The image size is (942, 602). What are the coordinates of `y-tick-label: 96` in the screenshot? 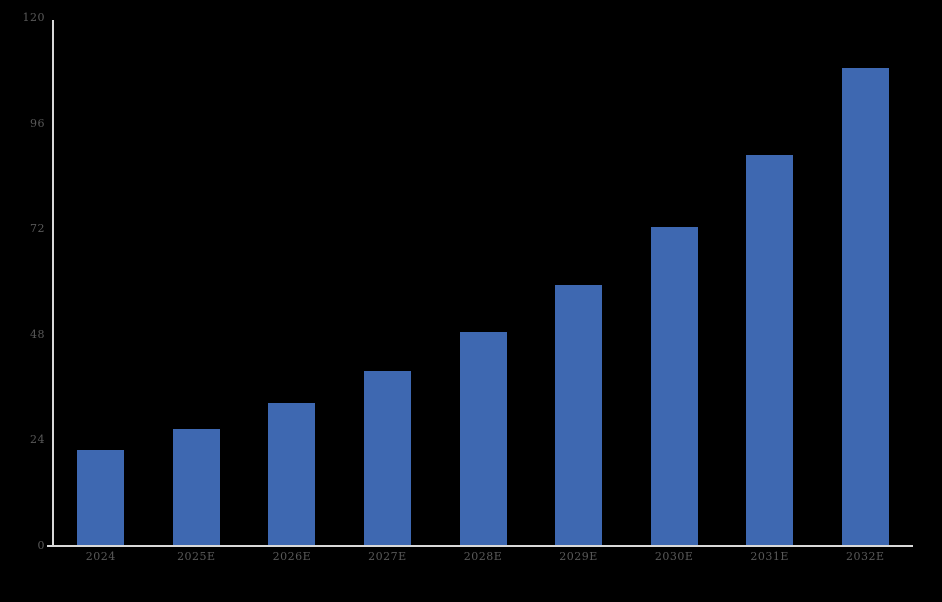 It's located at (37, 123).